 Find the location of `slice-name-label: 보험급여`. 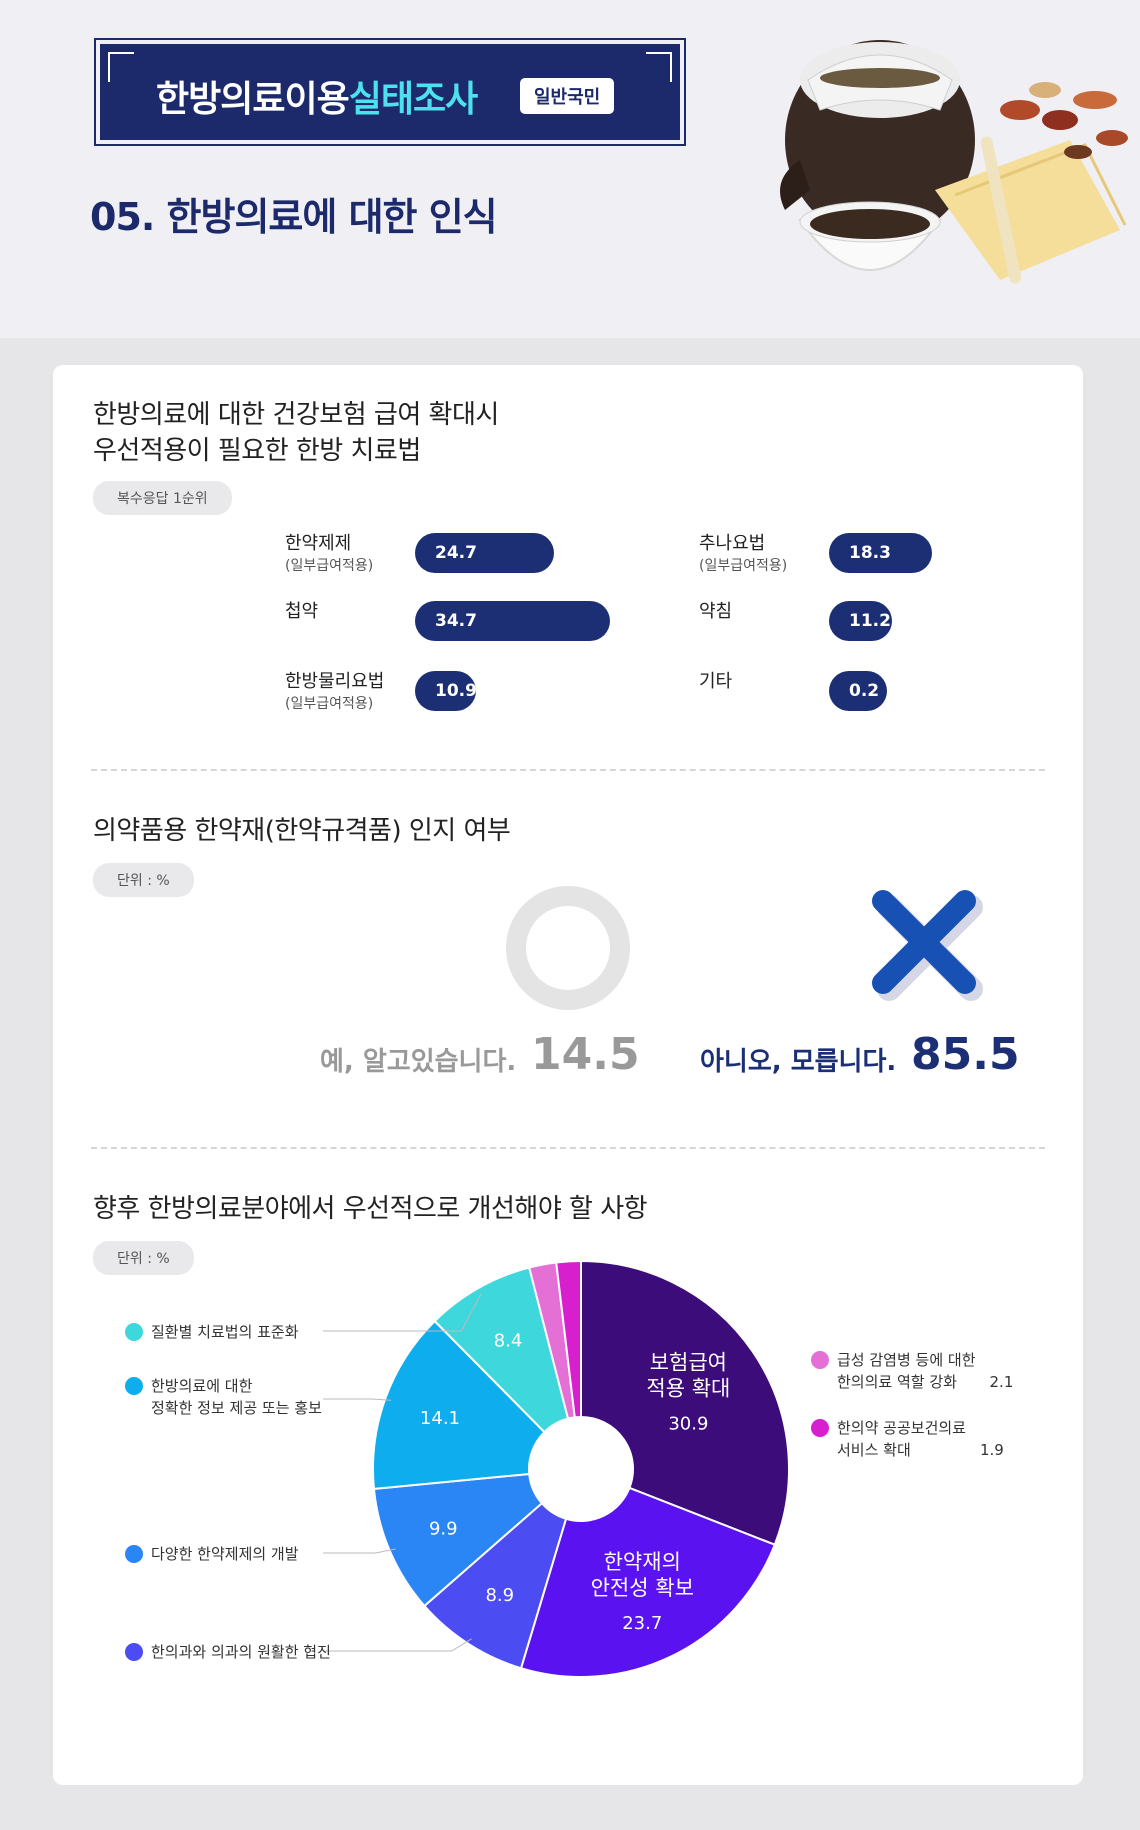

slice-name-label: 보험급여 is located at coordinates (688, 1363).